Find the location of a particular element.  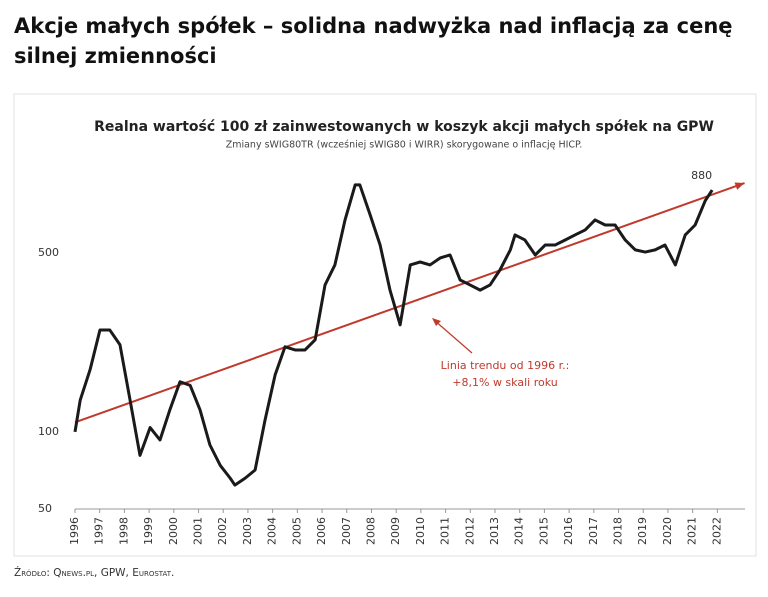

x-tick-label: 2004 is located at coordinates (272, 531).